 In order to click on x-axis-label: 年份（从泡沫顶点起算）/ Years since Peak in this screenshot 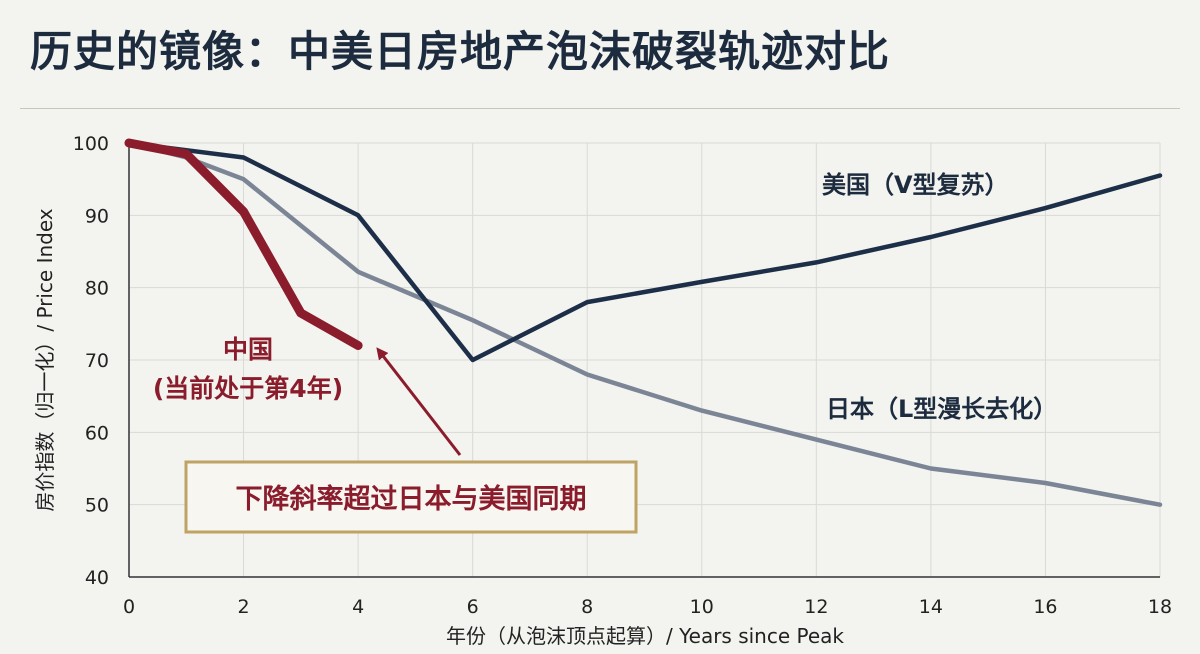, I will do `click(645, 636)`.